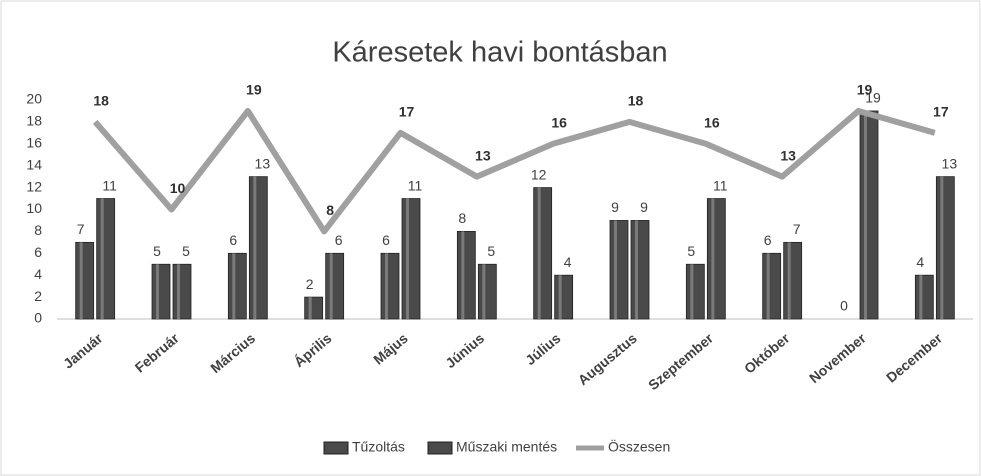 The width and height of the screenshot is (981, 476). What do you see at coordinates (38, 296) in the screenshot?
I see `y-tick-label: 2` at bounding box center [38, 296].